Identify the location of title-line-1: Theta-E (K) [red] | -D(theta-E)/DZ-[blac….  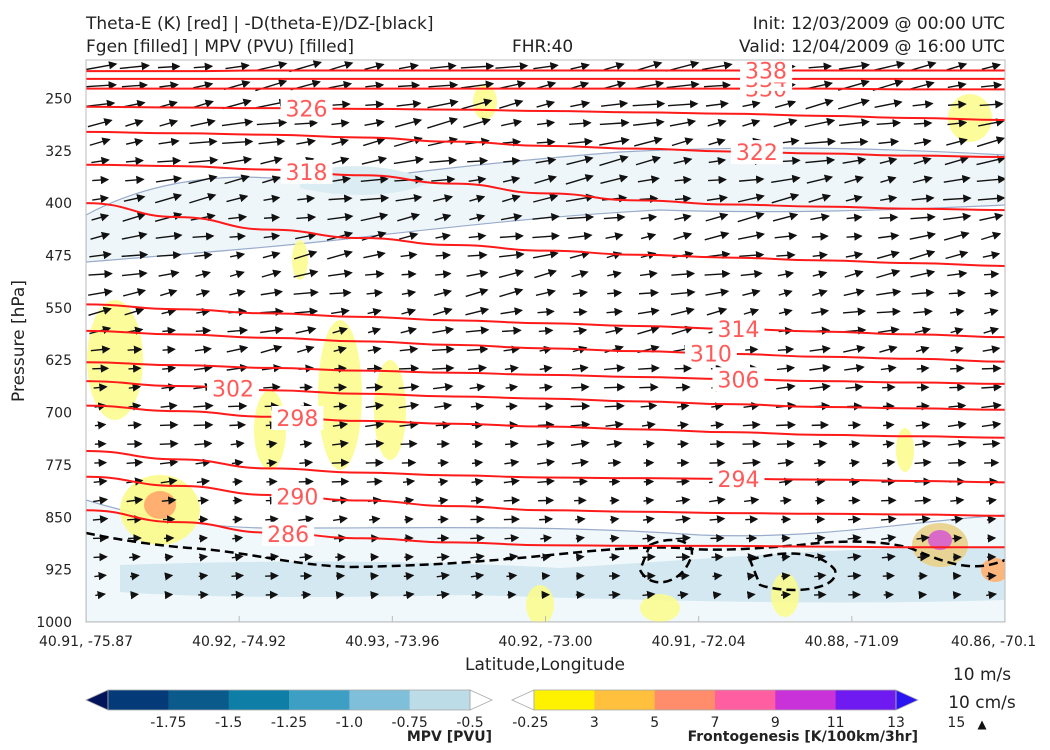
(260, 24).